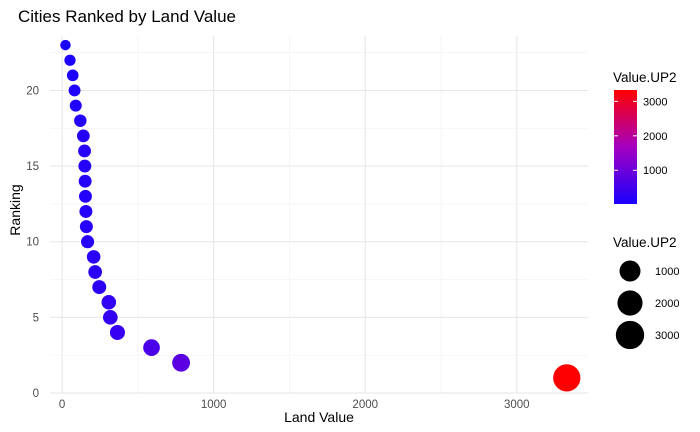 This screenshot has height=432, width=700. What do you see at coordinates (32, 91) in the screenshot?
I see `y-tick-label: 20` at bounding box center [32, 91].